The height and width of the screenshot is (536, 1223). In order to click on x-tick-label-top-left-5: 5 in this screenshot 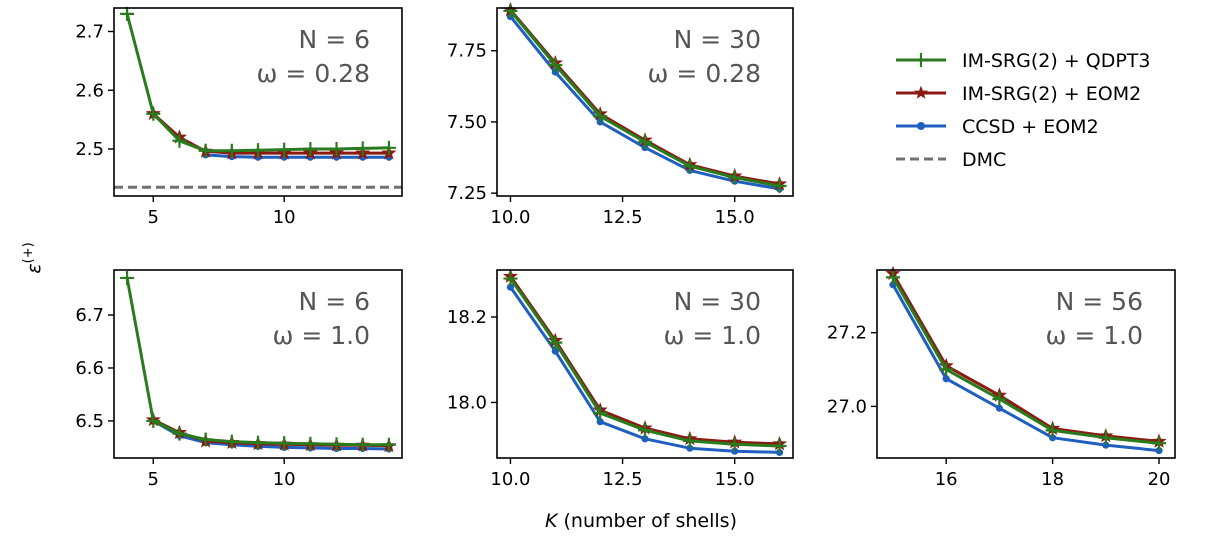, I will do `click(153, 217)`.